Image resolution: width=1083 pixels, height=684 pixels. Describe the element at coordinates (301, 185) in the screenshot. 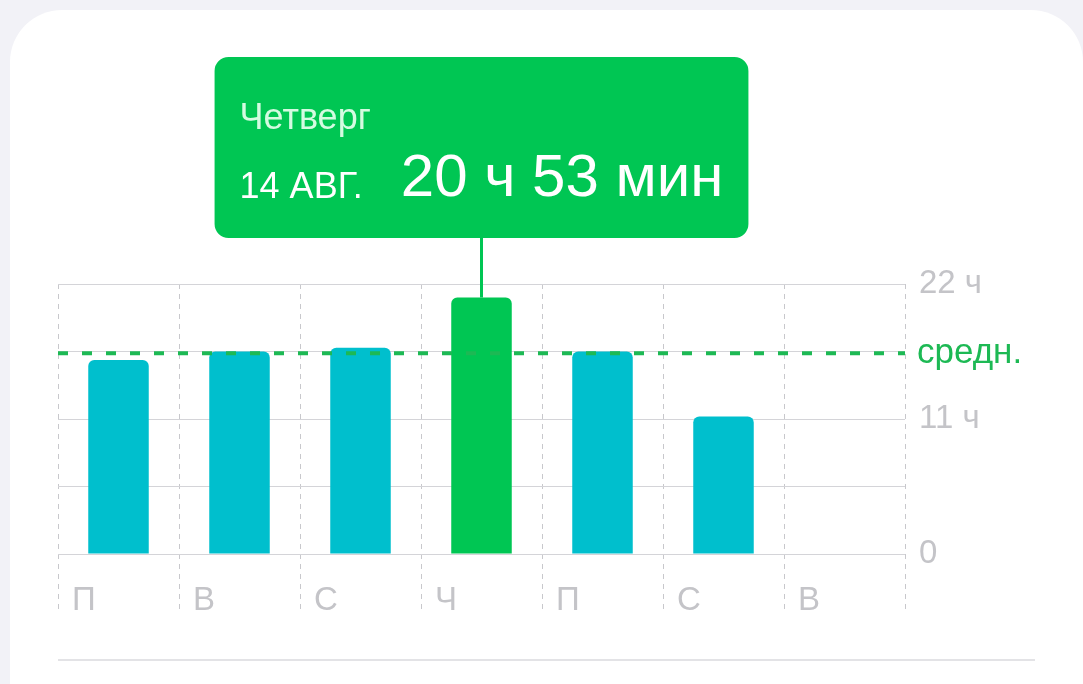

I see `text: 14 АВГ.` at that location.